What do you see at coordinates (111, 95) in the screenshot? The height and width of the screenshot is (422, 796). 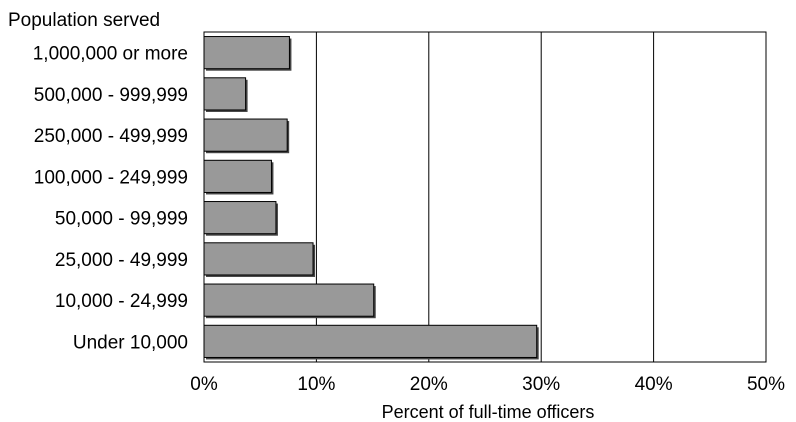 I see `category-label: 500,000 - 999,999` at bounding box center [111, 95].